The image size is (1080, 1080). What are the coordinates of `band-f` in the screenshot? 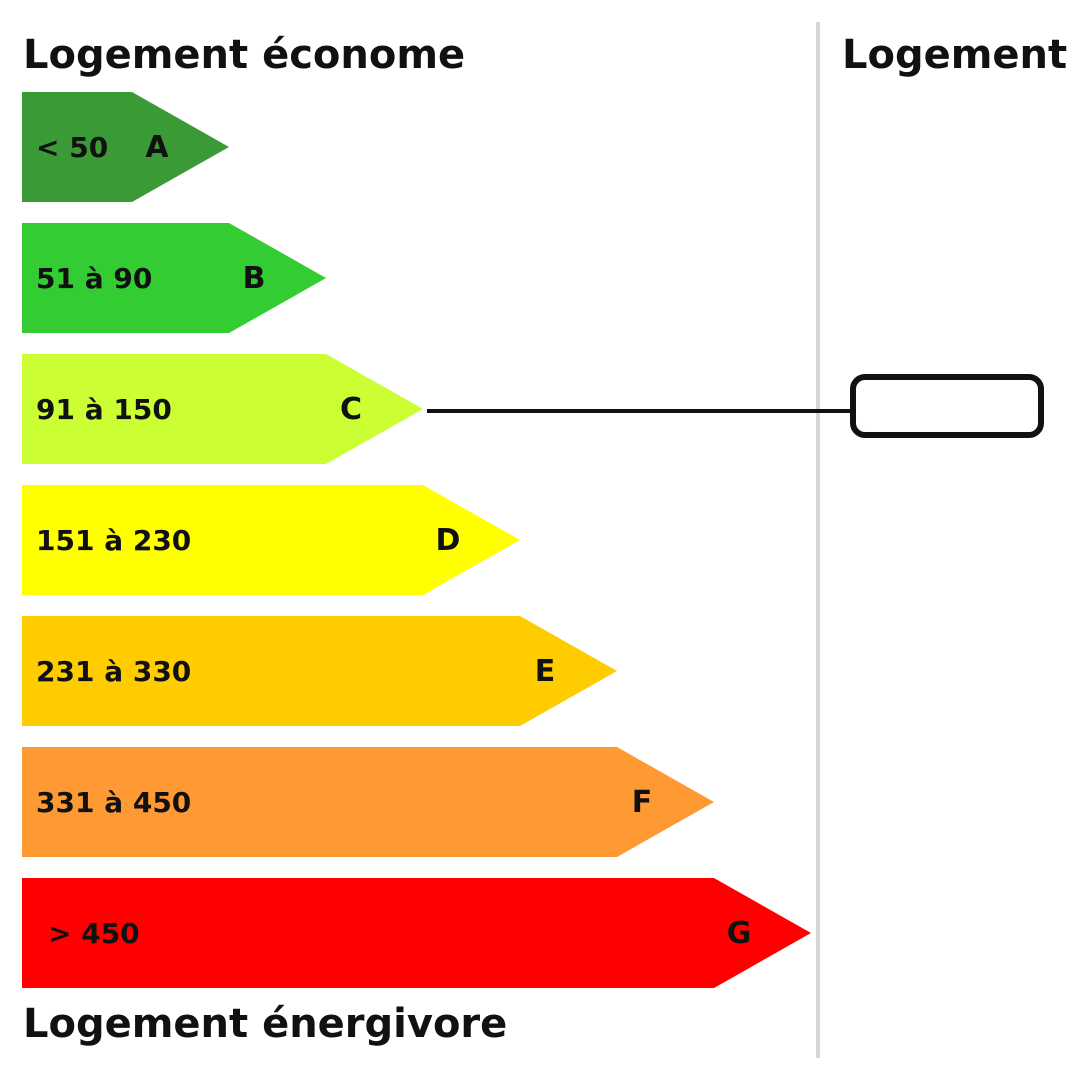 It's located at (368, 802).